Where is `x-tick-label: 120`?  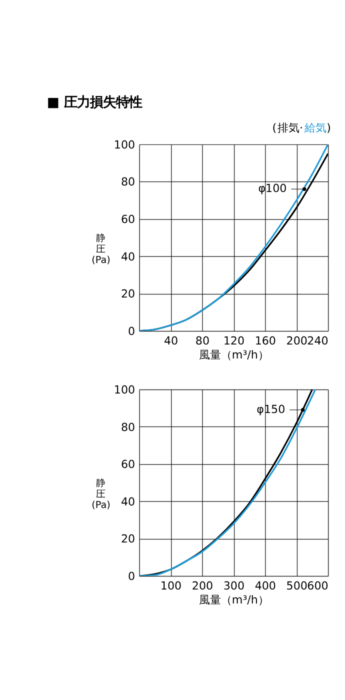
x-tick-label: 120 is located at coordinates (234, 341).